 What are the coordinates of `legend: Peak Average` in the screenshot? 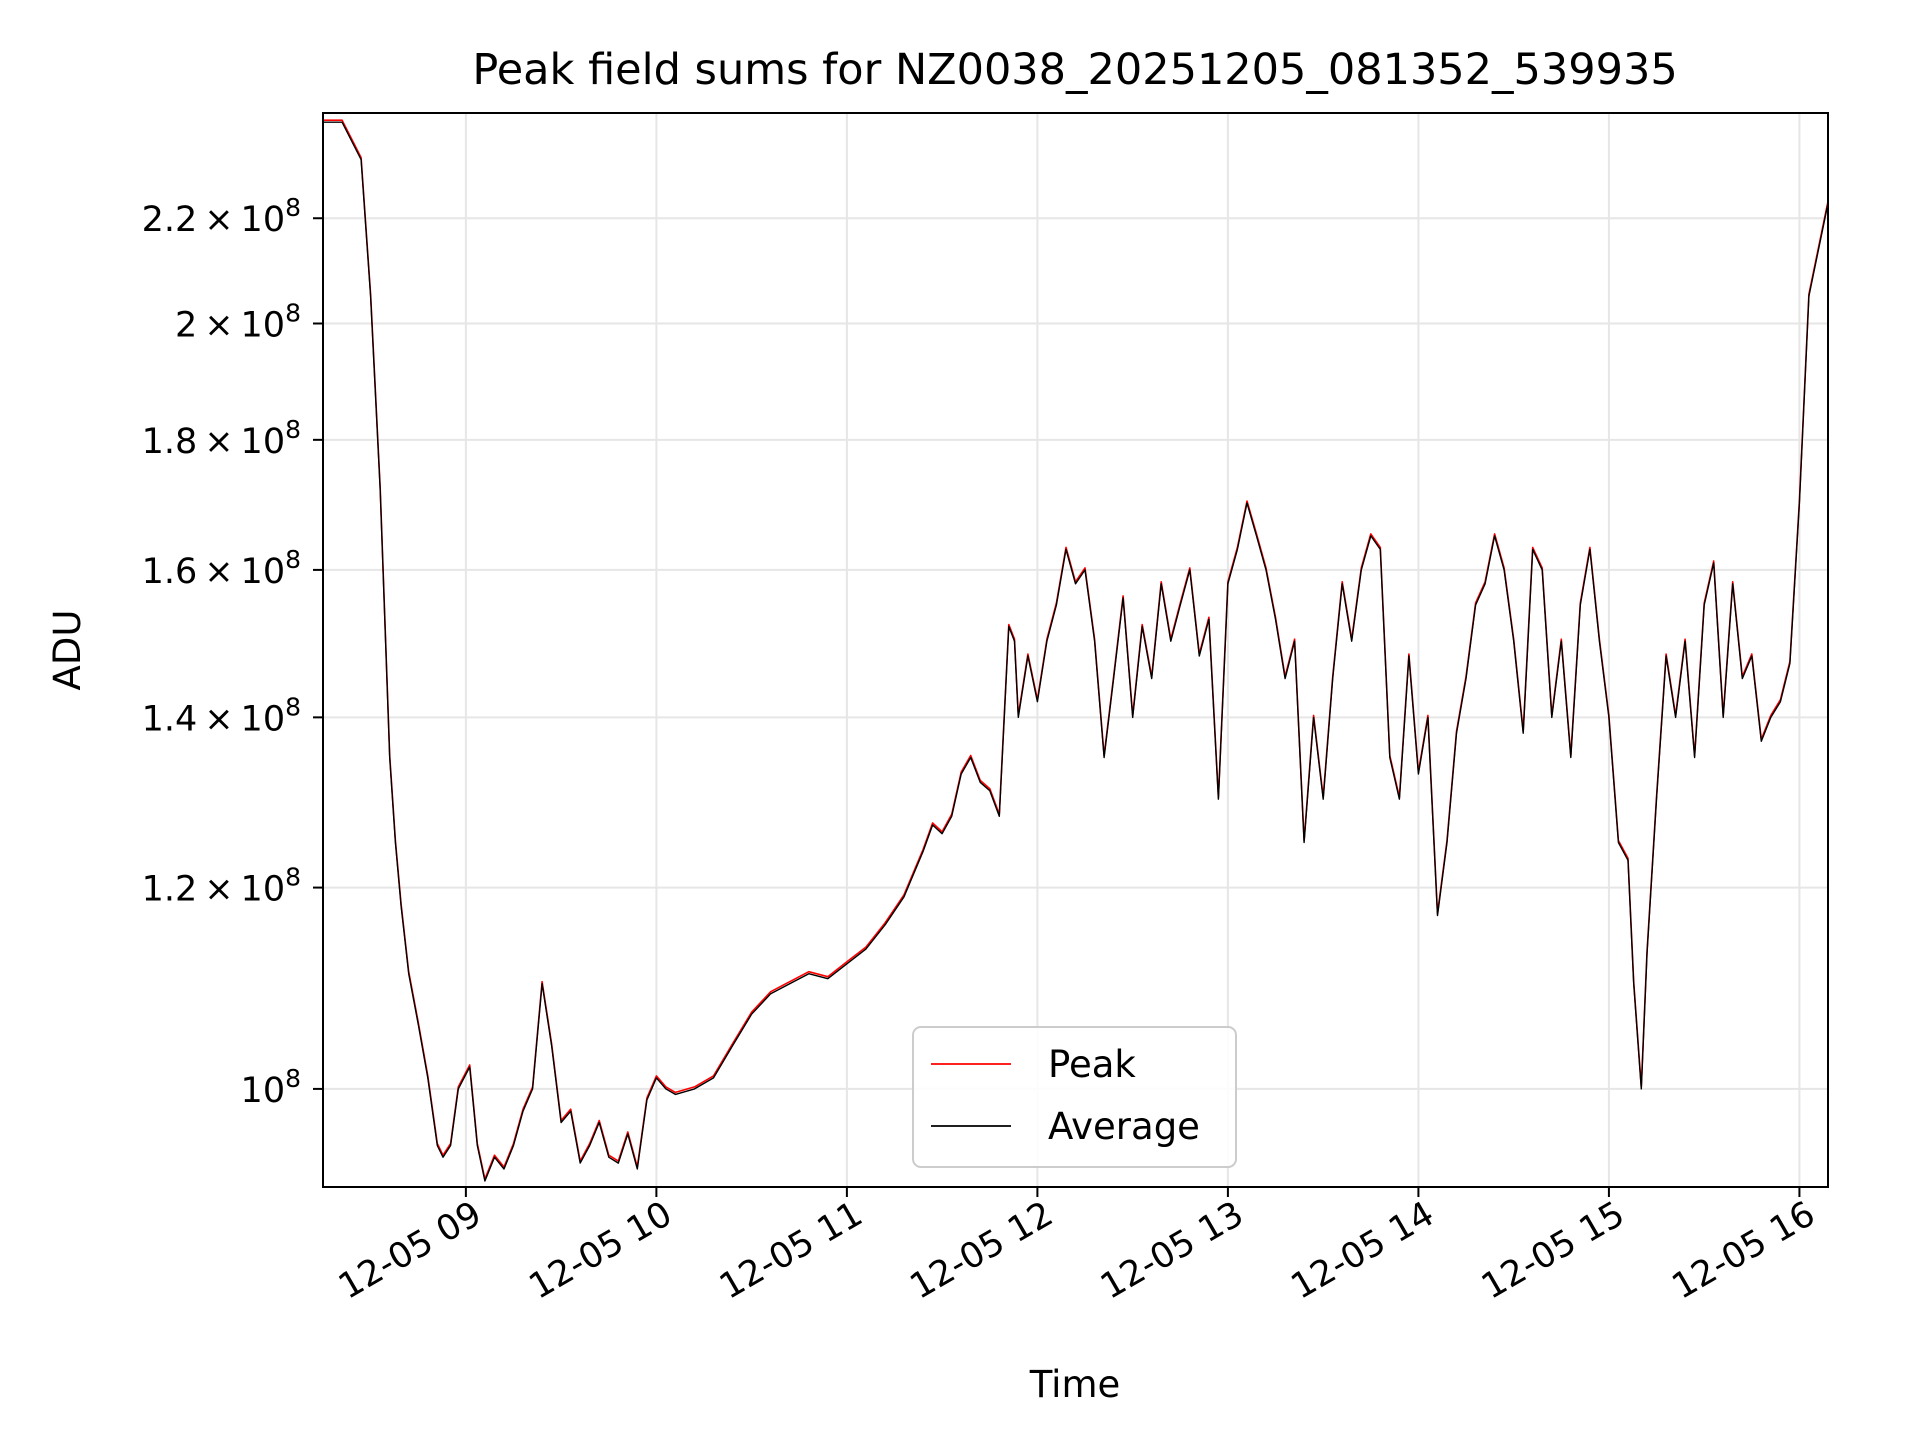 It's located at (1074, 1097).